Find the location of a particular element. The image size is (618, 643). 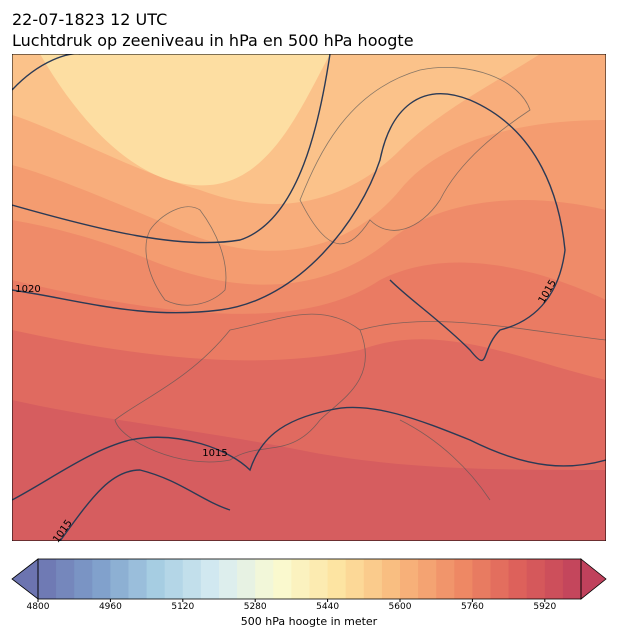

colorbar-frame is located at coordinates (309, 579).